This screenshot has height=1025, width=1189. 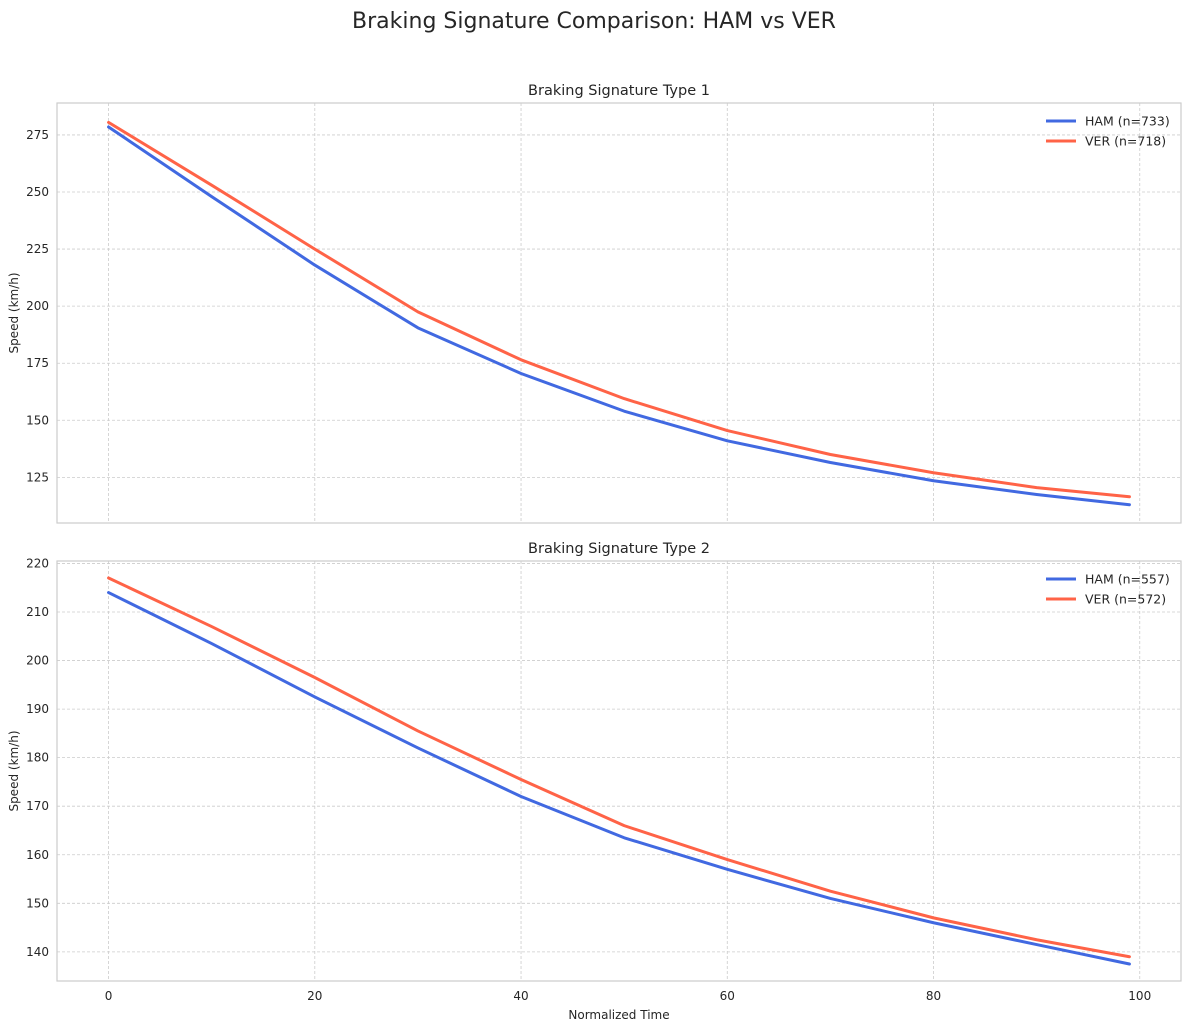 I want to click on legend-label-ham: HAM (n=733), so click(x=1127, y=121).